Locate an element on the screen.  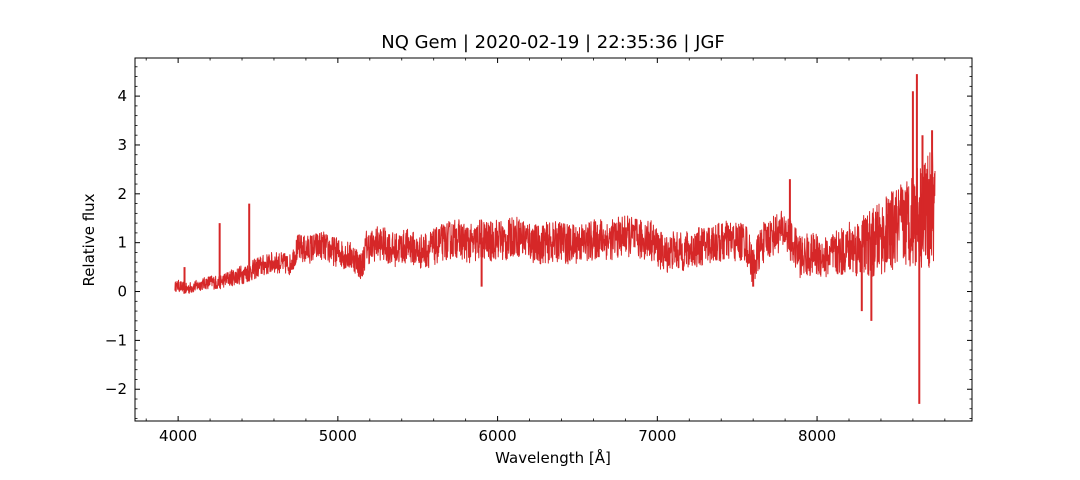
y-tick-label: 1 is located at coordinates (122, 243).